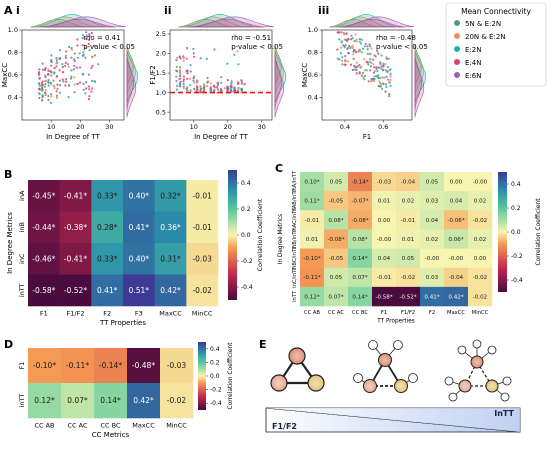 The height and width of the screenshot is (450, 550). I want to click on heatmap-cell-value: 0.41*, so click(139, 227).